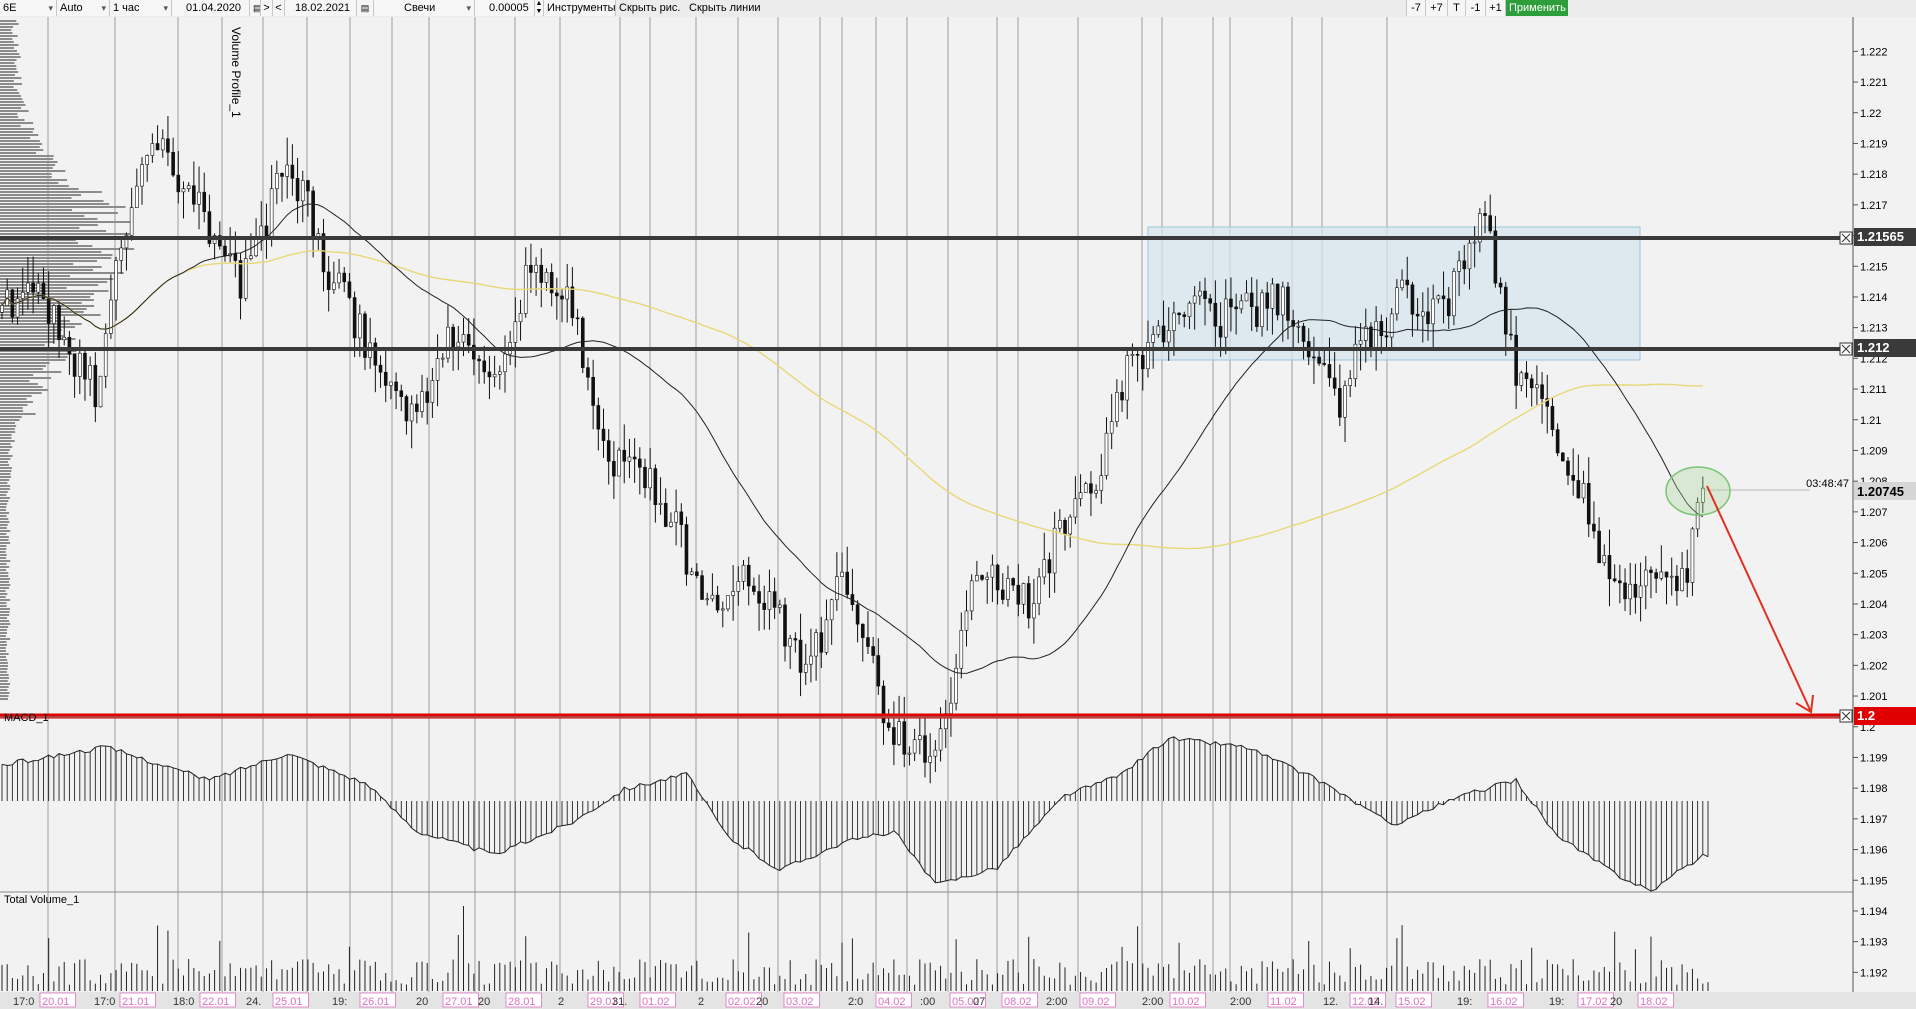 Image resolution: width=1916 pixels, height=1009 pixels. Describe the element at coordinates (1457, 8) in the screenshot. I see `t-button: T` at that location.